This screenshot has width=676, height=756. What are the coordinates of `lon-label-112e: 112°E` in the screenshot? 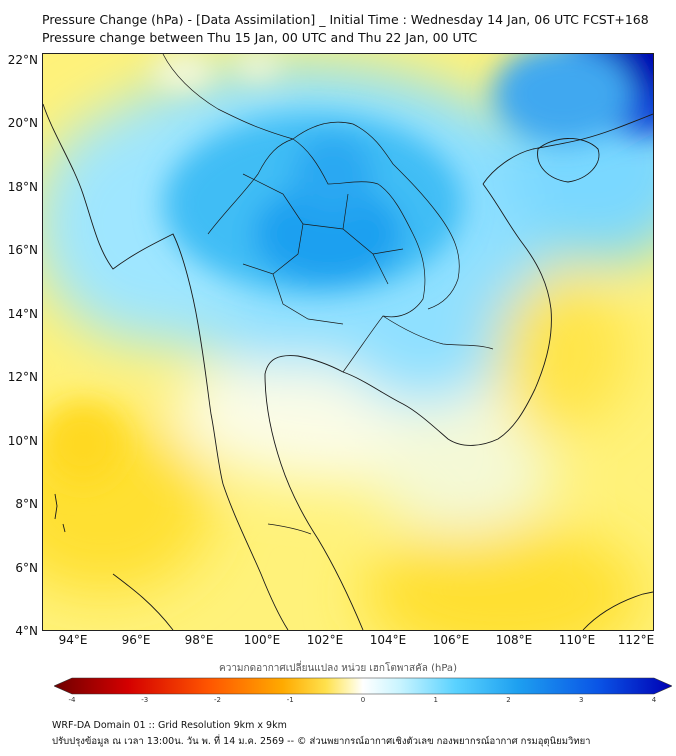 It's located at (636, 640).